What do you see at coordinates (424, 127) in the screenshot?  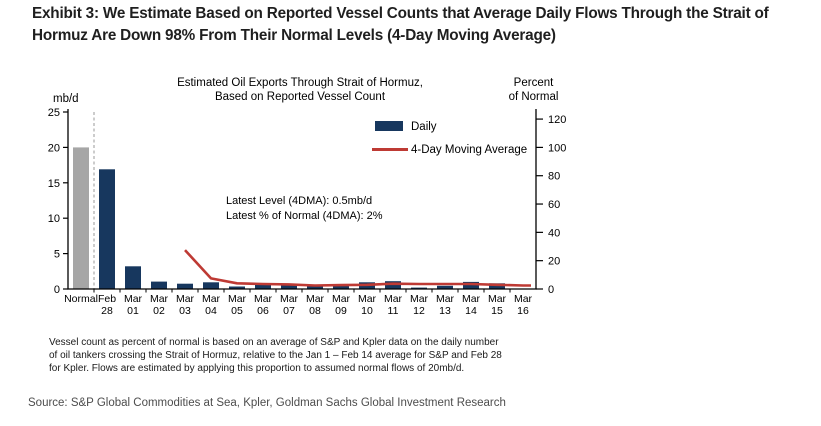 I see `legend-daily-label: Daily` at bounding box center [424, 127].